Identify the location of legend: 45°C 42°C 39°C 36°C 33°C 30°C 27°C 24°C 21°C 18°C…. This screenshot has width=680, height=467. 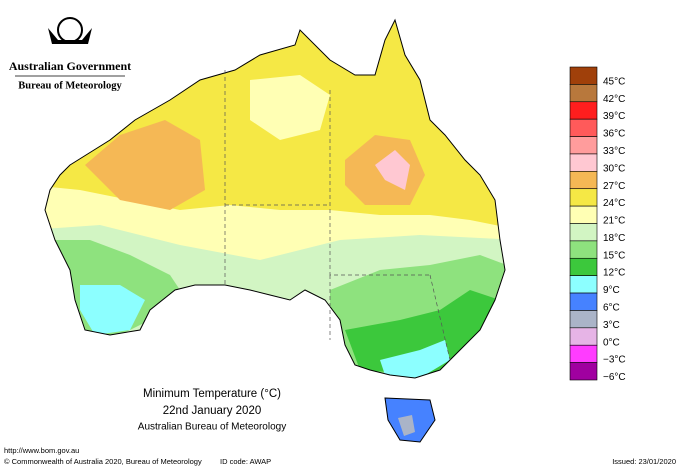
(597, 224).